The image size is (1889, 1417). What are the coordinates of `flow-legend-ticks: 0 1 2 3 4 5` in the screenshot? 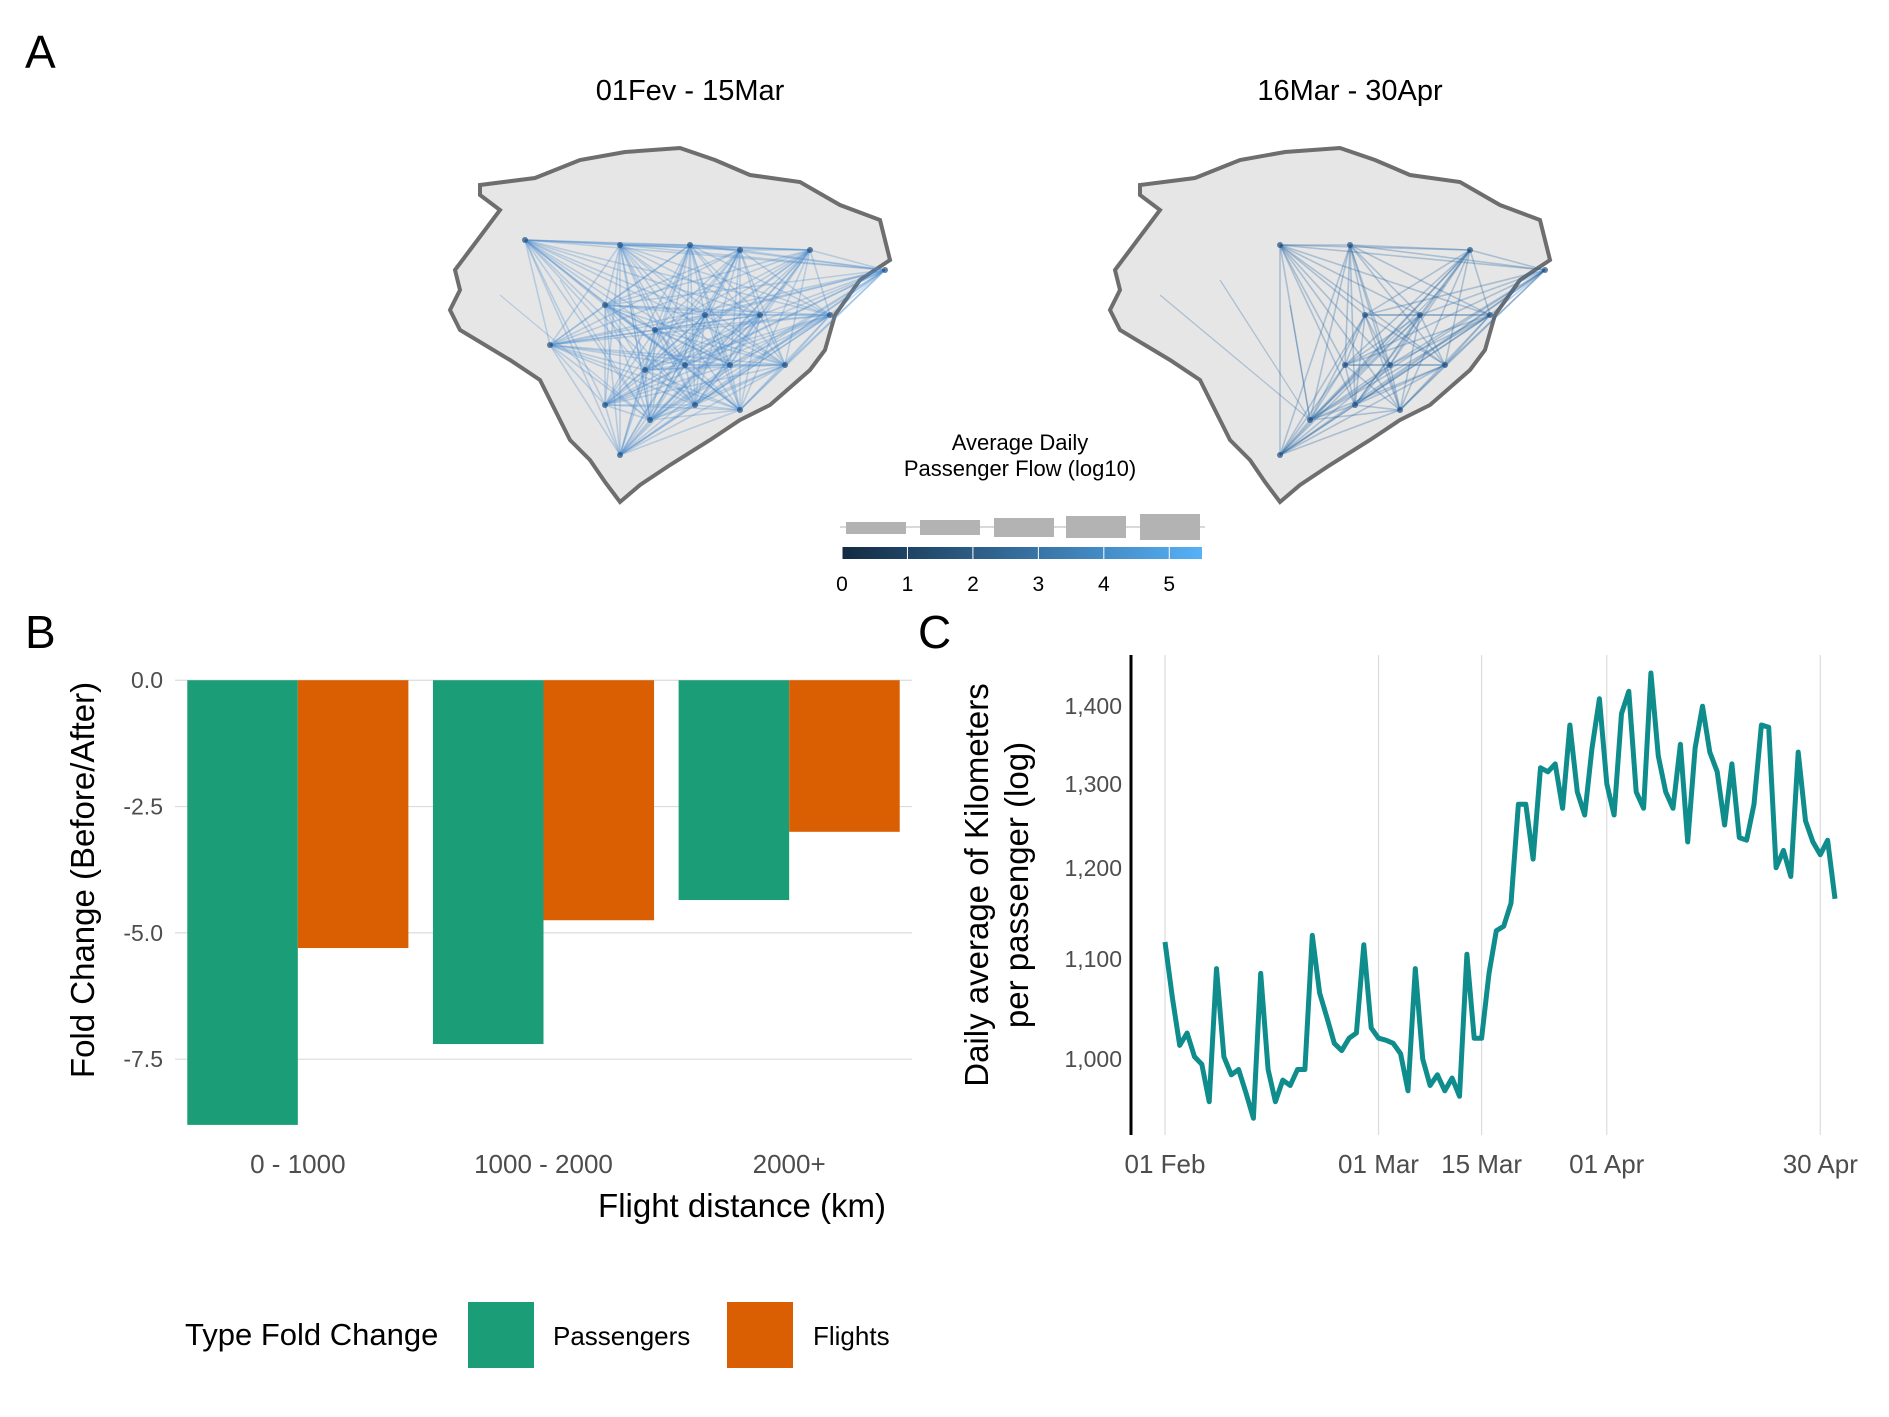 It's located at (1005, 571).